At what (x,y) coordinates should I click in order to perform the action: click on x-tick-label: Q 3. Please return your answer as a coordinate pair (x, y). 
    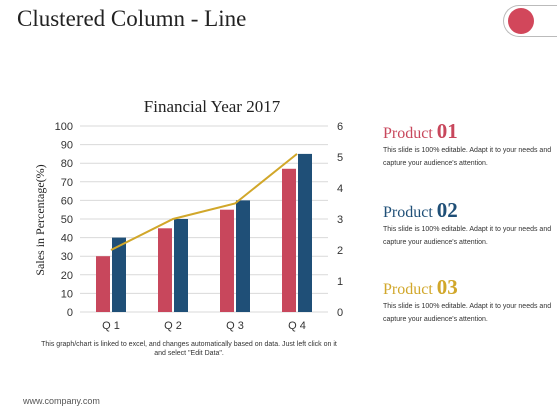
    Looking at the image, I should click on (235, 326).